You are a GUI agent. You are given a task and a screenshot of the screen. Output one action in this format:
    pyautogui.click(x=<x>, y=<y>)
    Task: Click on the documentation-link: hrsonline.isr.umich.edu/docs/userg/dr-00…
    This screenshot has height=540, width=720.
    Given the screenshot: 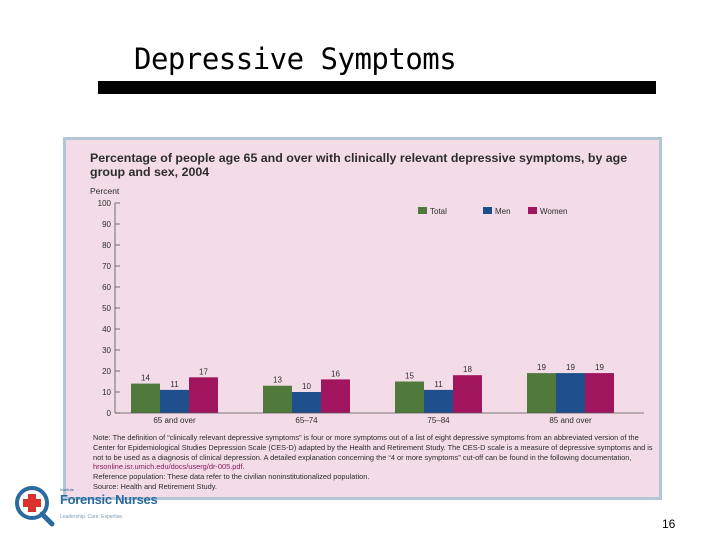 What is the action you would take?
    pyautogui.click(x=168, y=467)
    